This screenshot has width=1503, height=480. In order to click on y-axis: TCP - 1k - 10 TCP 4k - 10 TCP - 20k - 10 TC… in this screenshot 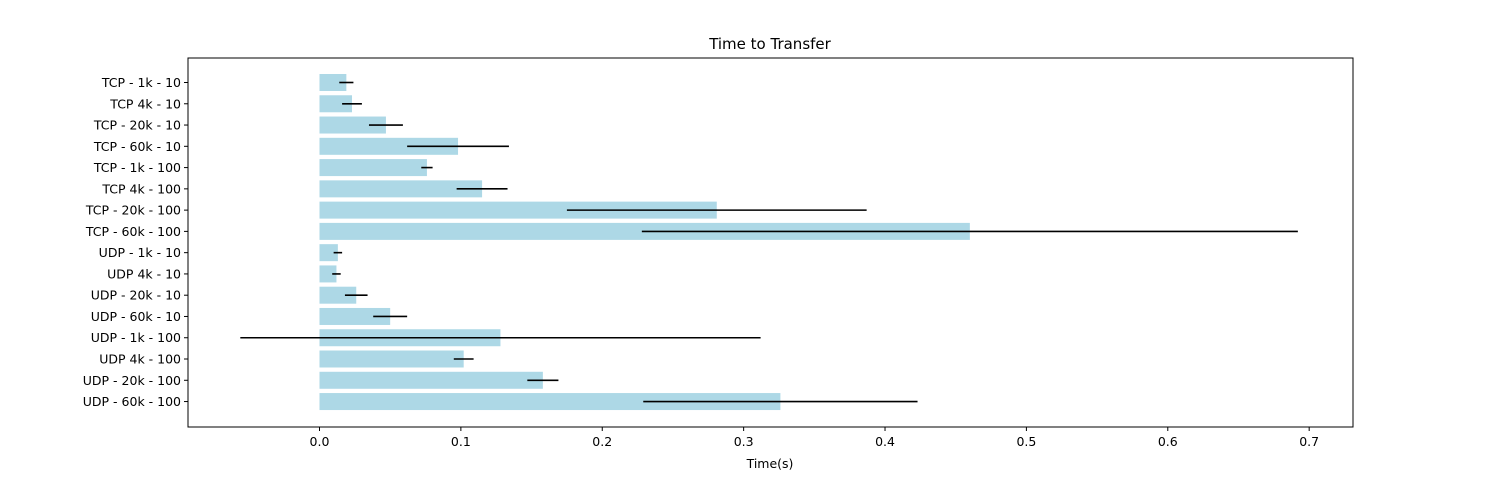, I will do `click(135, 242)`.